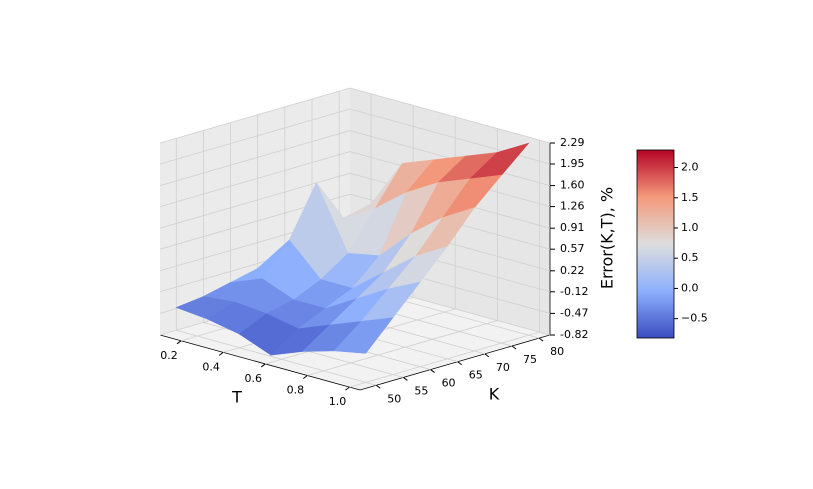 This screenshot has height=489, width=813. I want to click on z-axis-label: Error(K,T), %, so click(607, 238).